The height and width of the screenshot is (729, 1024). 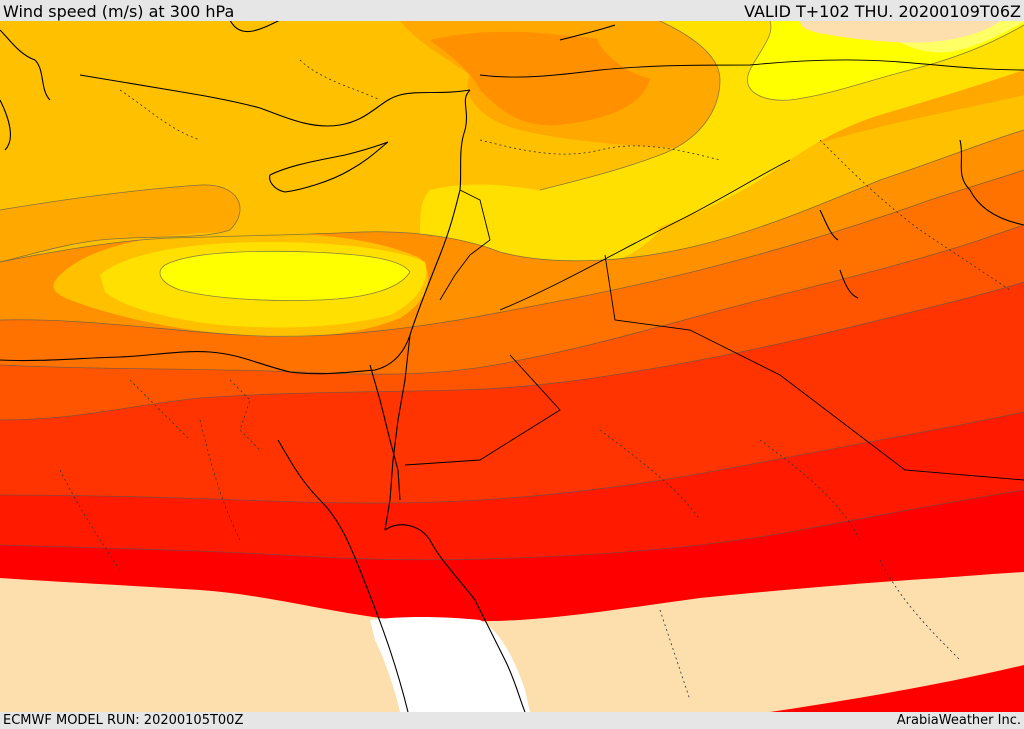 I want to click on credit-label: ArabiaWeather Inc., so click(x=958, y=720).